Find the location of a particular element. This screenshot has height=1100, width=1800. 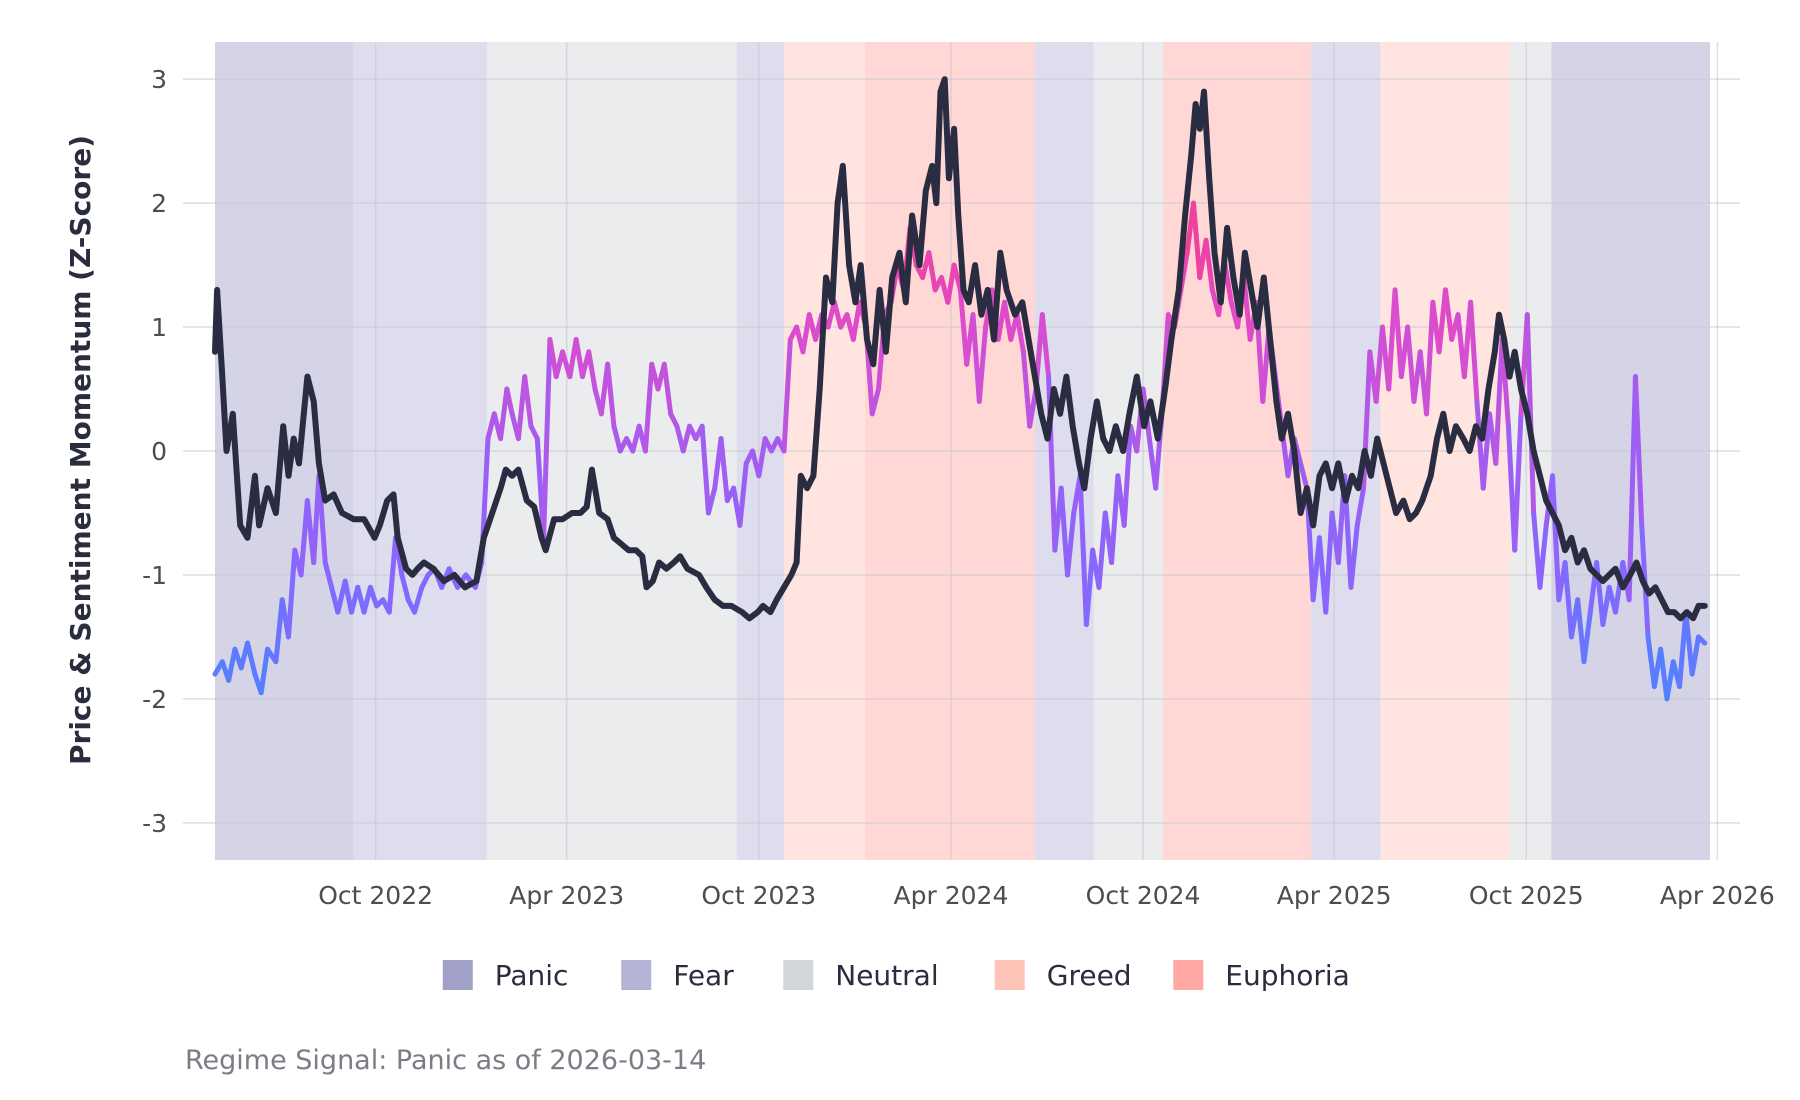

y-tick-label: 1 is located at coordinates (159, 327).